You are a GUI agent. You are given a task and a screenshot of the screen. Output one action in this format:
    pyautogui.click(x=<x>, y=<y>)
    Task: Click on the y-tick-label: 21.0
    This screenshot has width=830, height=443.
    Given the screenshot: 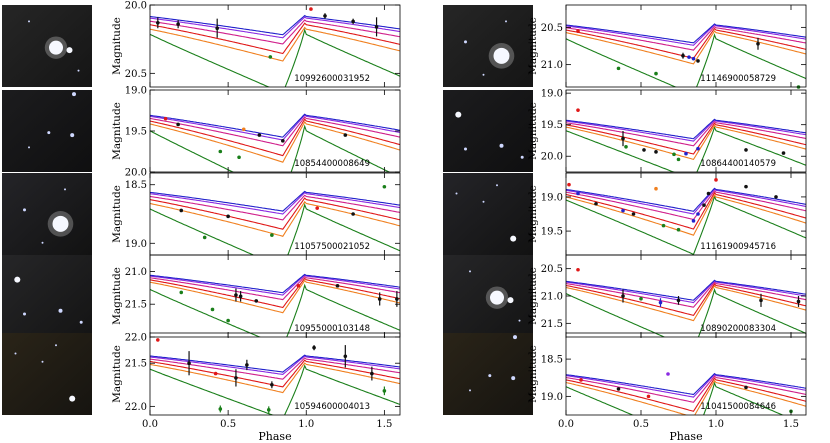 What is the action you would take?
    pyautogui.click(x=552, y=65)
    